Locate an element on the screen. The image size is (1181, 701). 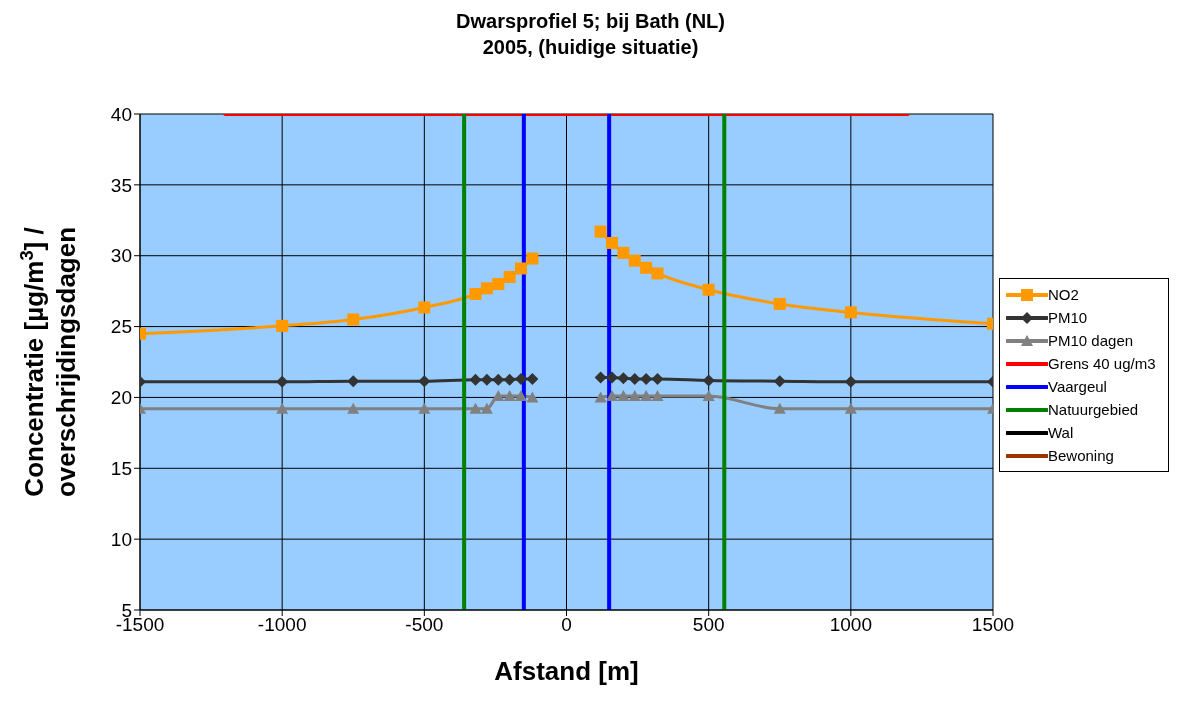
legend-label: Wal is located at coordinates (1061, 432).